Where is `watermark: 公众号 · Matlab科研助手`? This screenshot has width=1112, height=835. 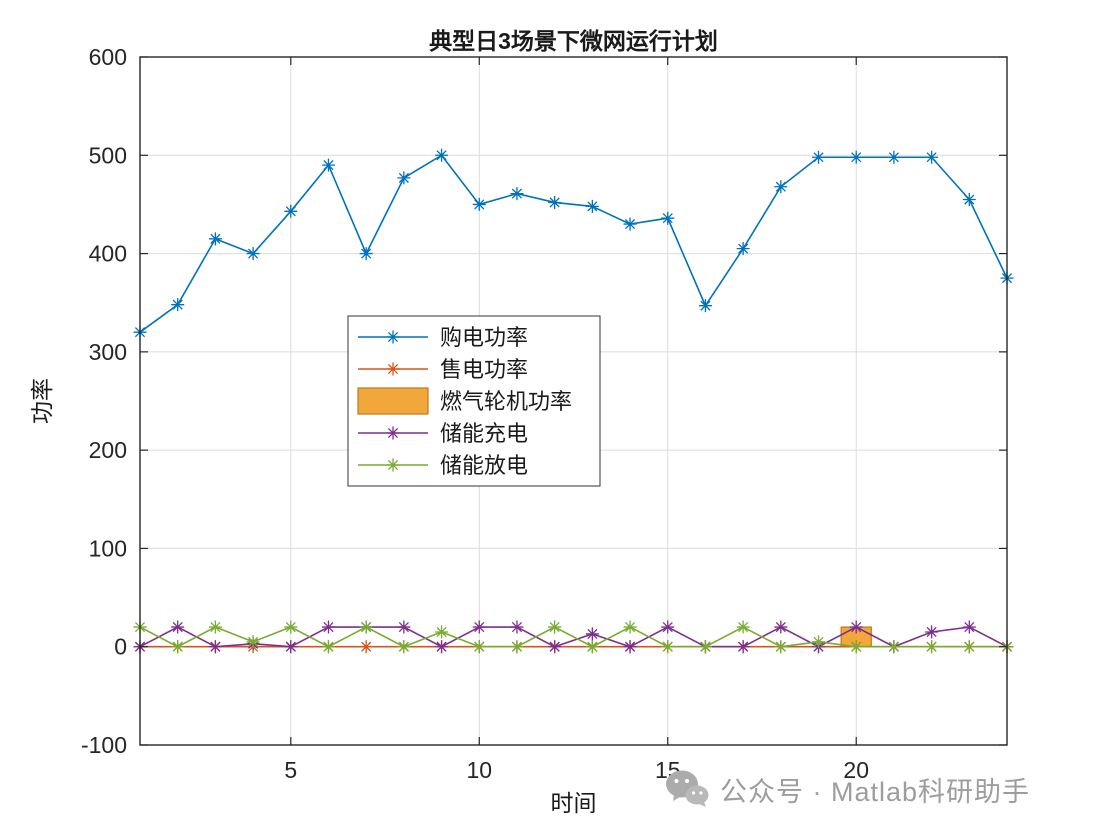
watermark: 公众号 · Matlab科研助手 is located at coordinates (847, 789).